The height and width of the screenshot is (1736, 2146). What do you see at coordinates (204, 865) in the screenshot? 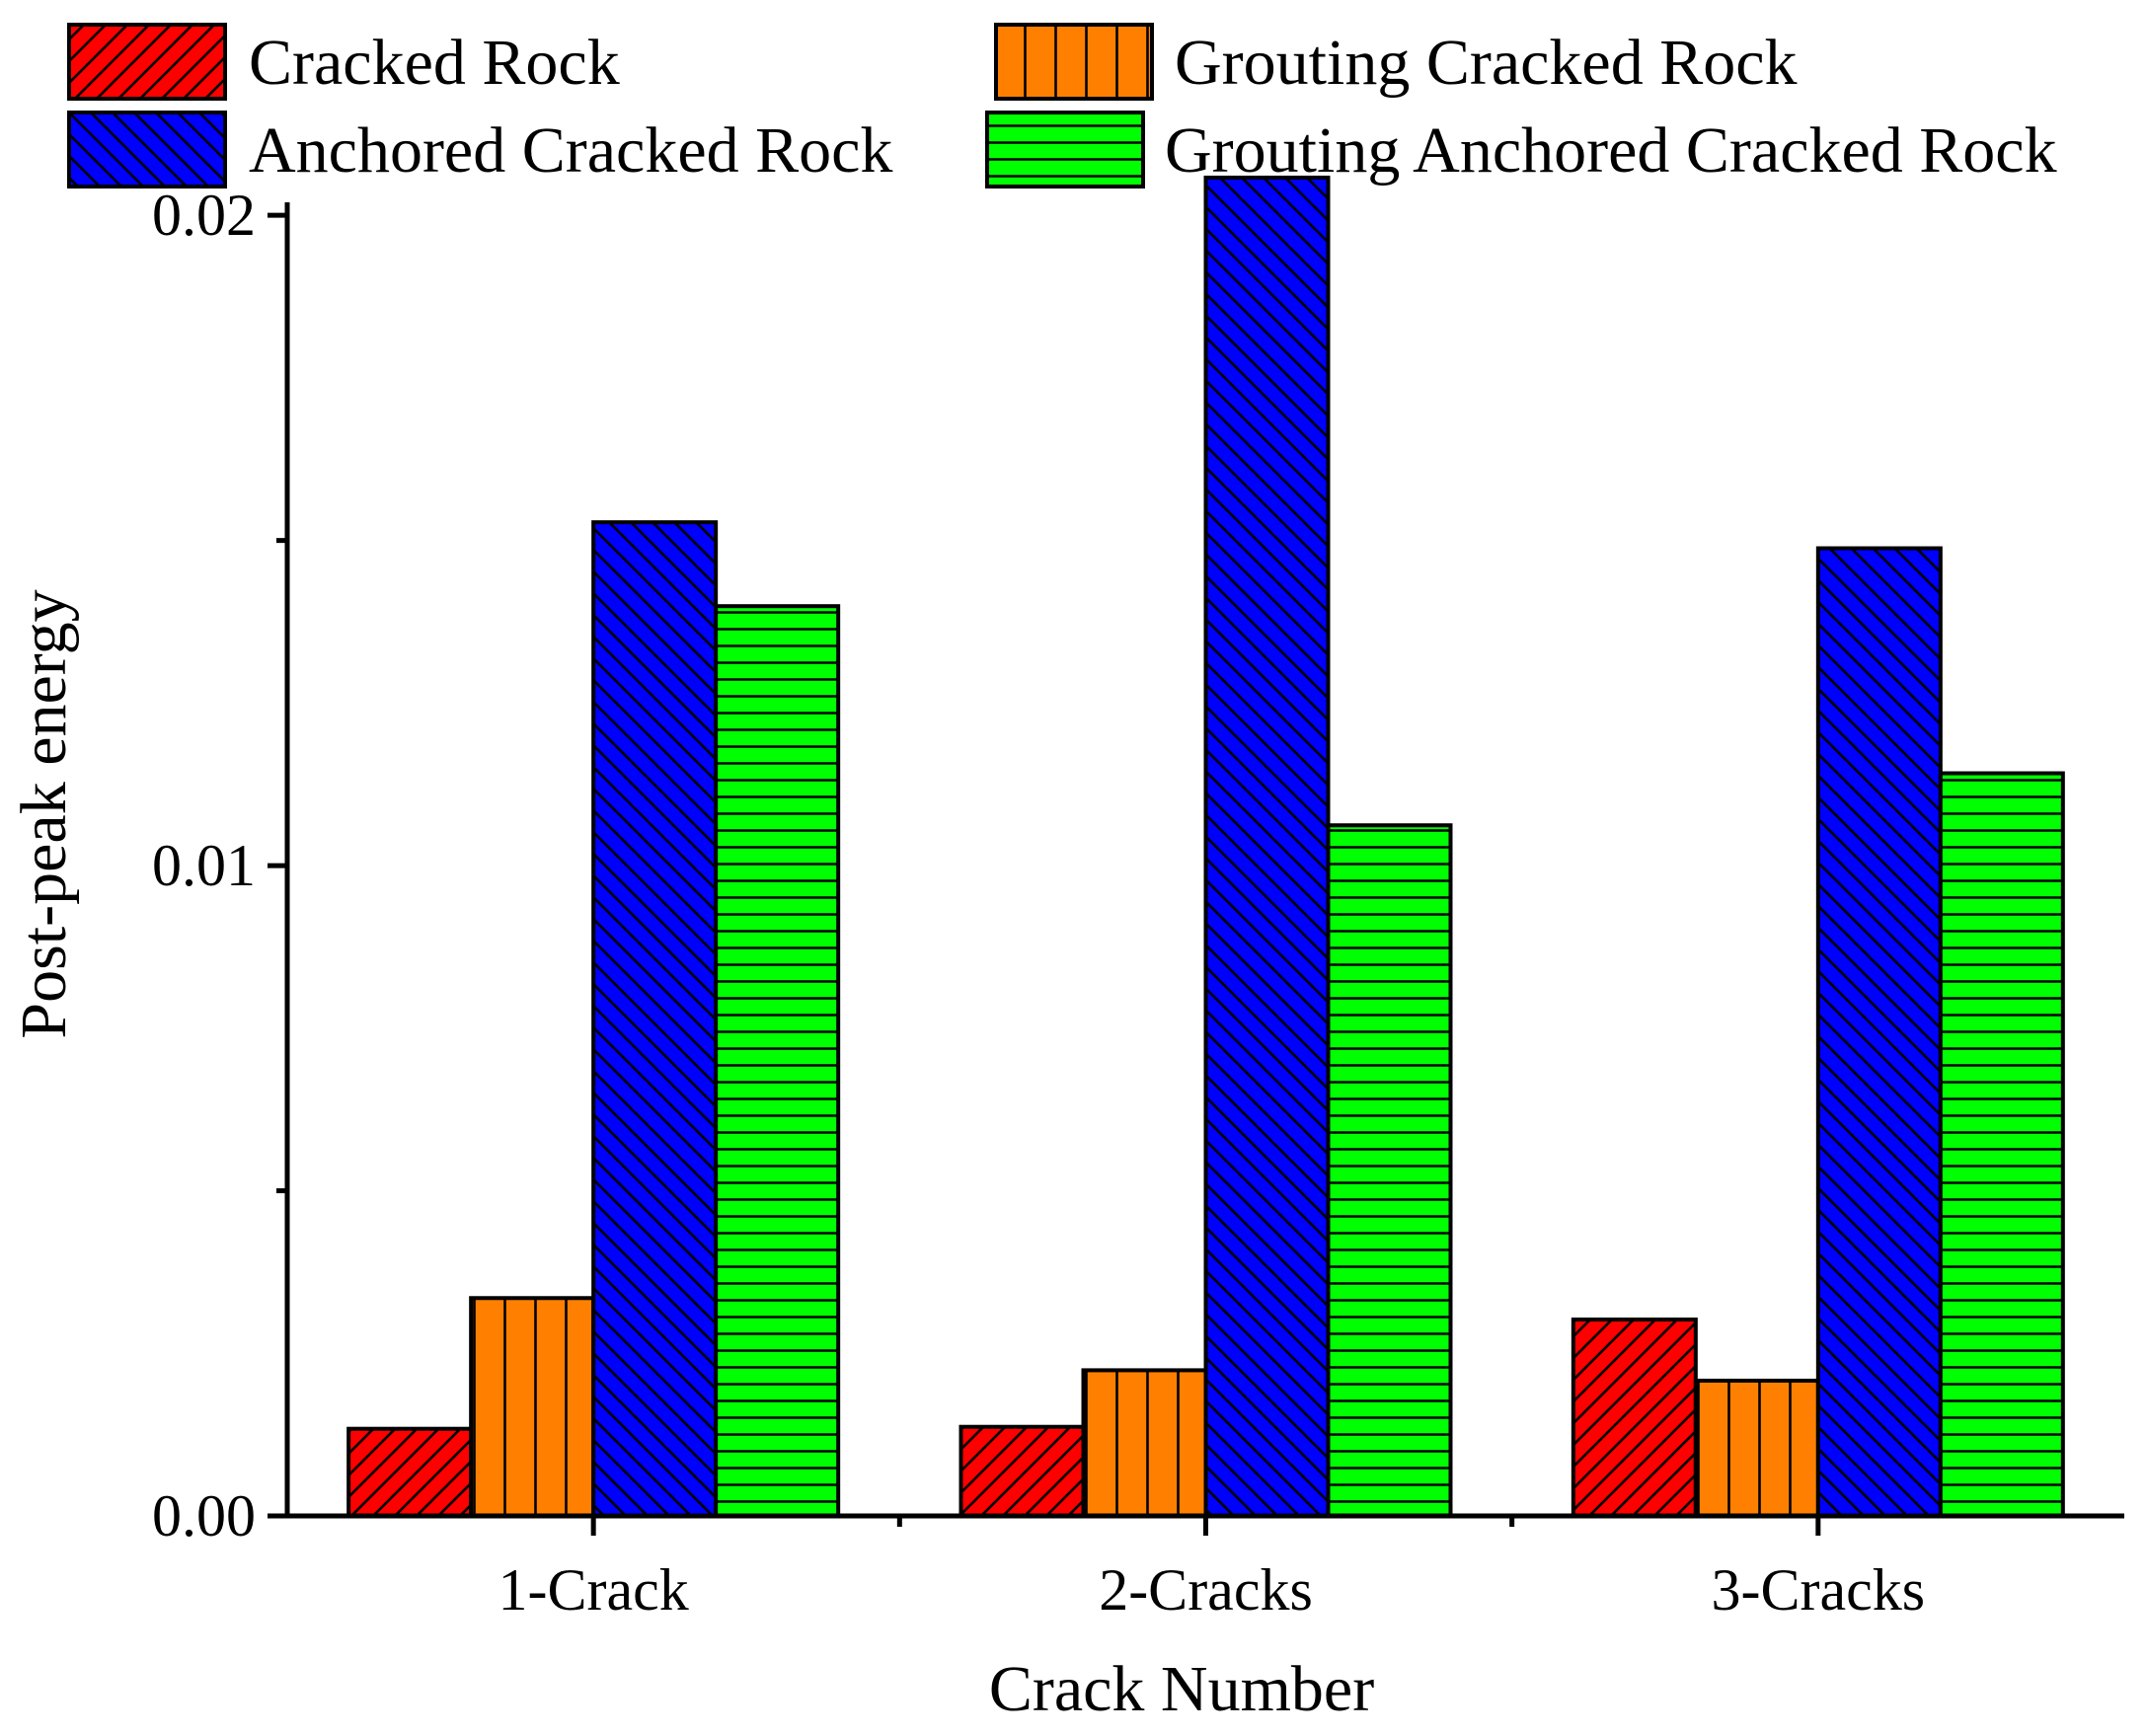
I see `y-tick-label: 0.01` at bounding box center [204, 865].